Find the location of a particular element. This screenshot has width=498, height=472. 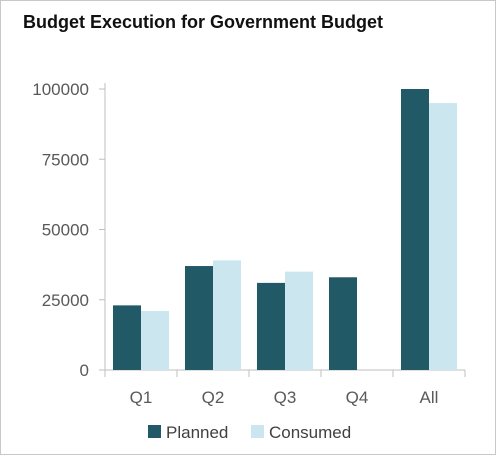

x-tick-label: Q4 is located at coordinates (357, 397).